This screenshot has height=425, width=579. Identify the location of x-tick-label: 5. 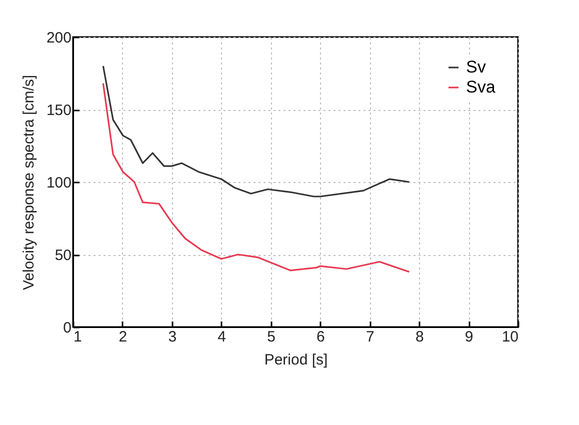
(271, 337).